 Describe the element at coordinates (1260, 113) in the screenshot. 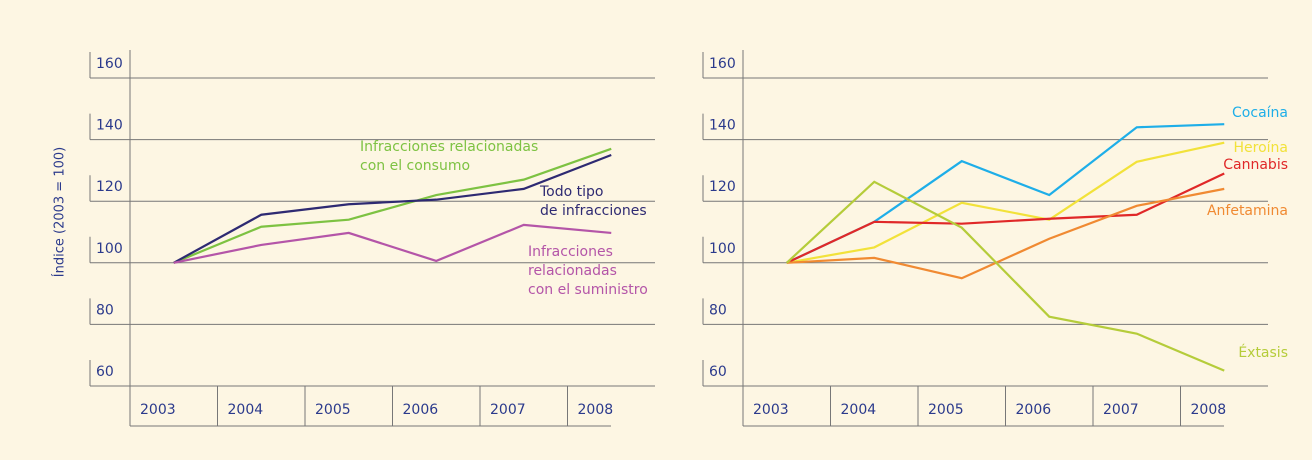

I see `series-label: Cocaína` at that location.